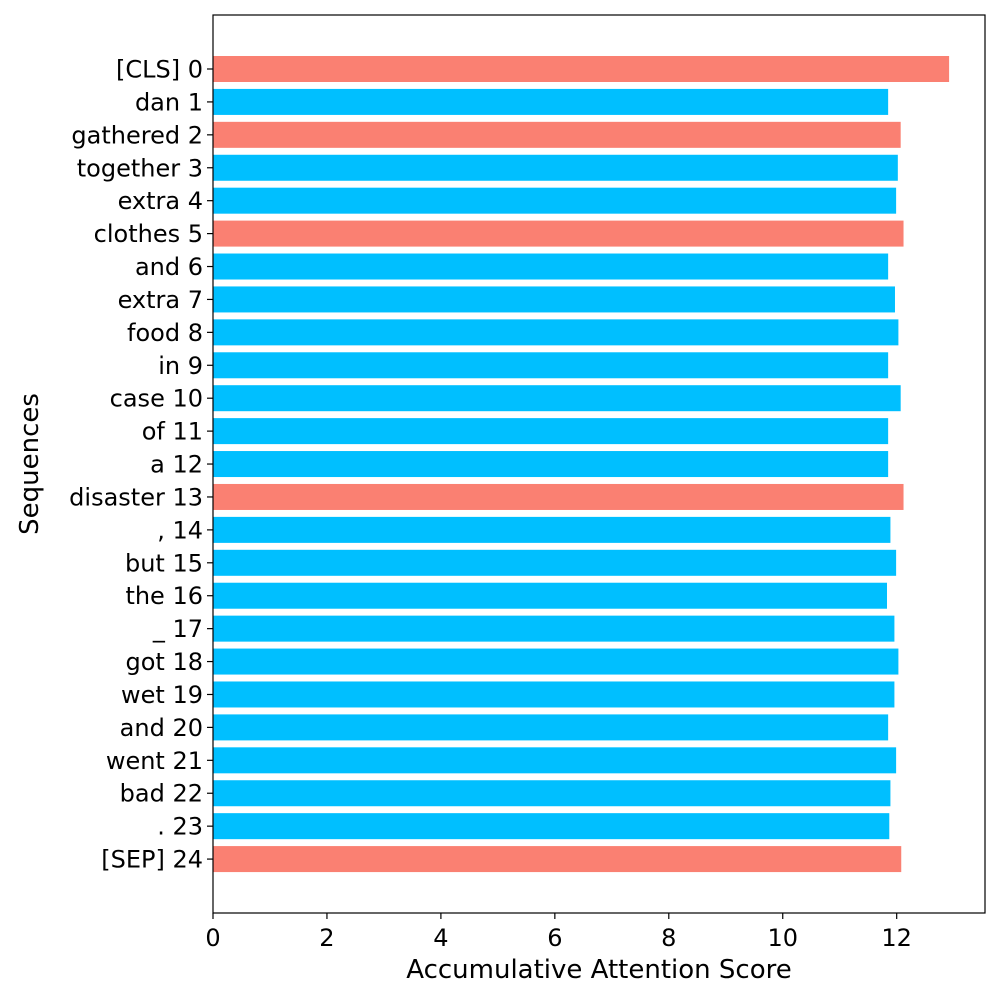  What do you see at coordinates (172, 432) in the screenshot?
I see `y-tick-label: of 11` at bounding box center [172, 432].